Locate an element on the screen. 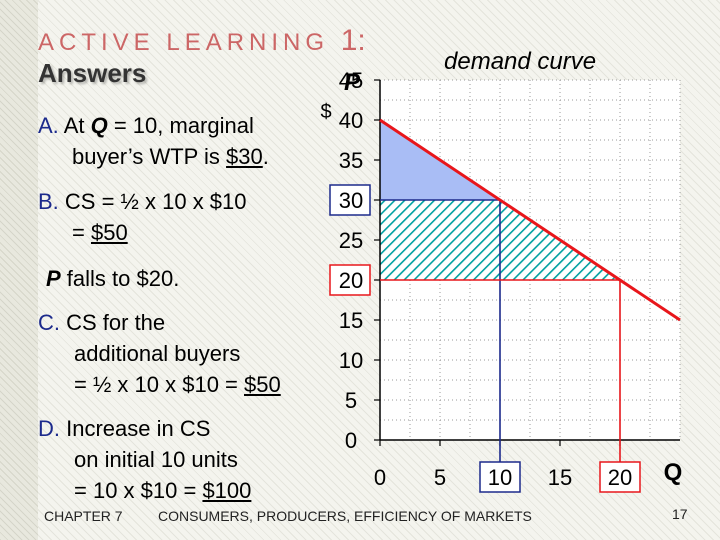 Image resolution: width=720 pixels, height=540 pixels. answer-d-line1: D. Increase in CS is located at coordinates (124, 428).